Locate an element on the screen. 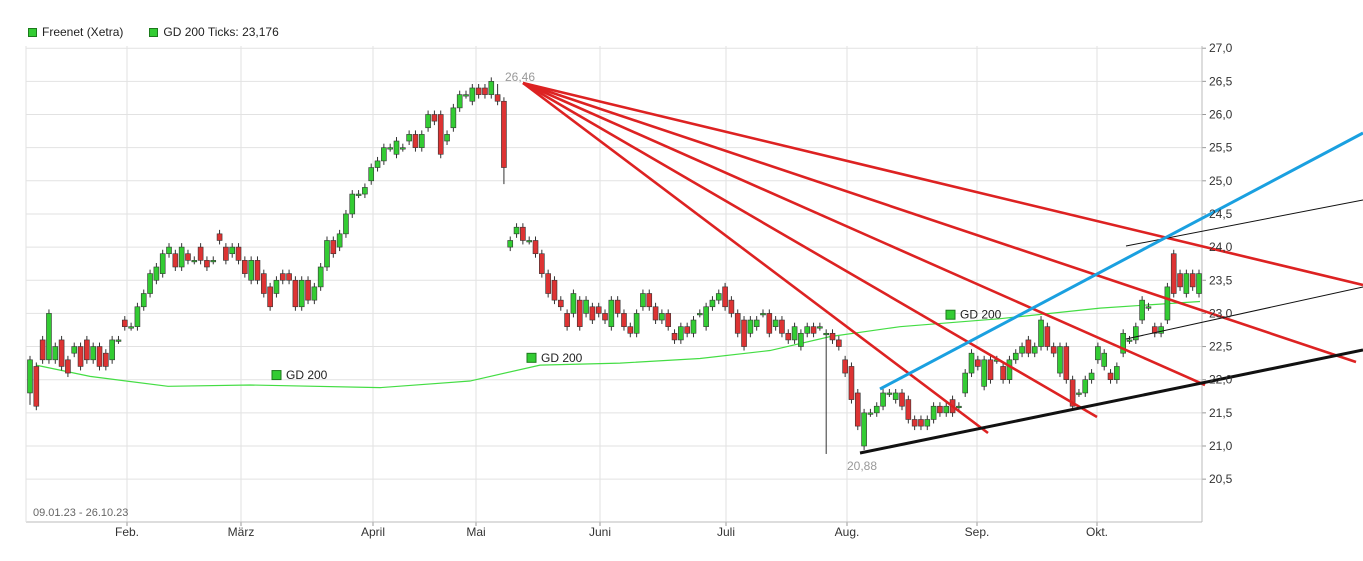 Image resolution: width=1363 pixels, height=561 pixels. y-tick-label: 23,5 is located at coordinates (1221, 280).